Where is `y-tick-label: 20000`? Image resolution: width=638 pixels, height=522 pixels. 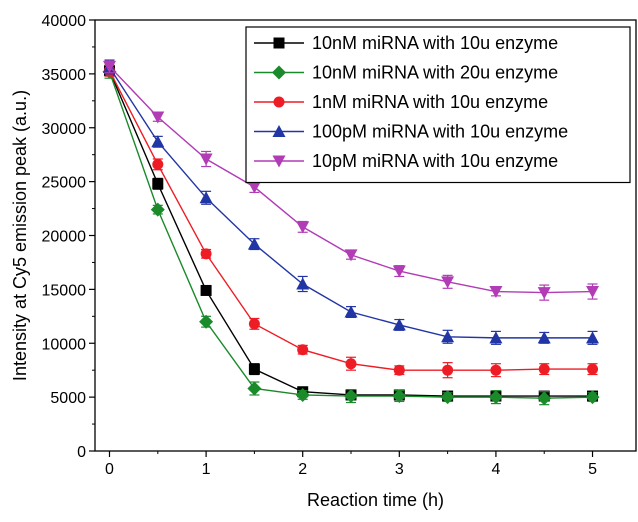 y-tick-label: 20000 is located at coordinates (64, 237).